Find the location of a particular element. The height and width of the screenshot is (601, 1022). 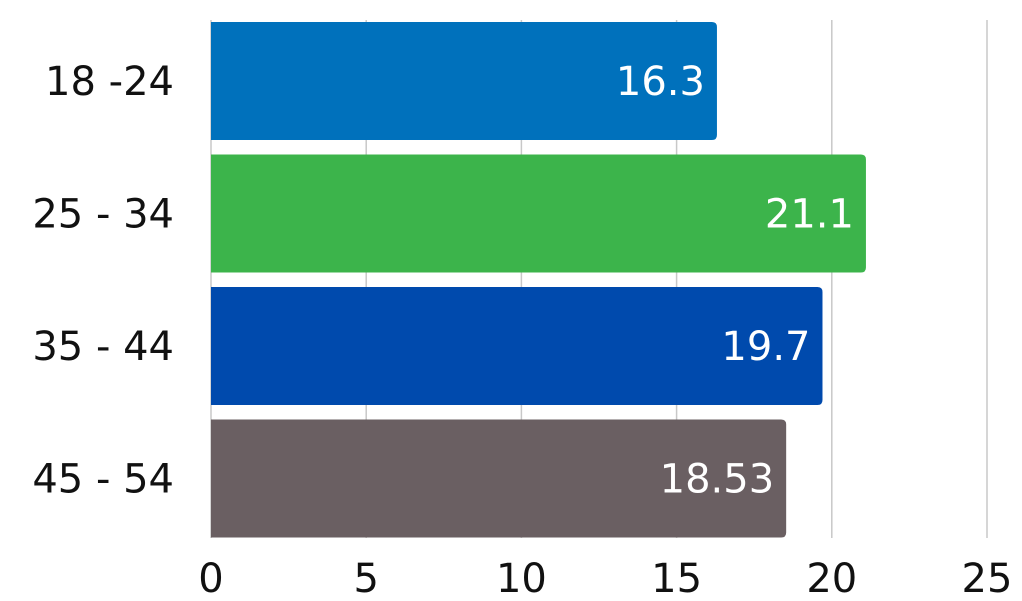

x-tick-label-5: 5 is located at coordinates (365, 578).